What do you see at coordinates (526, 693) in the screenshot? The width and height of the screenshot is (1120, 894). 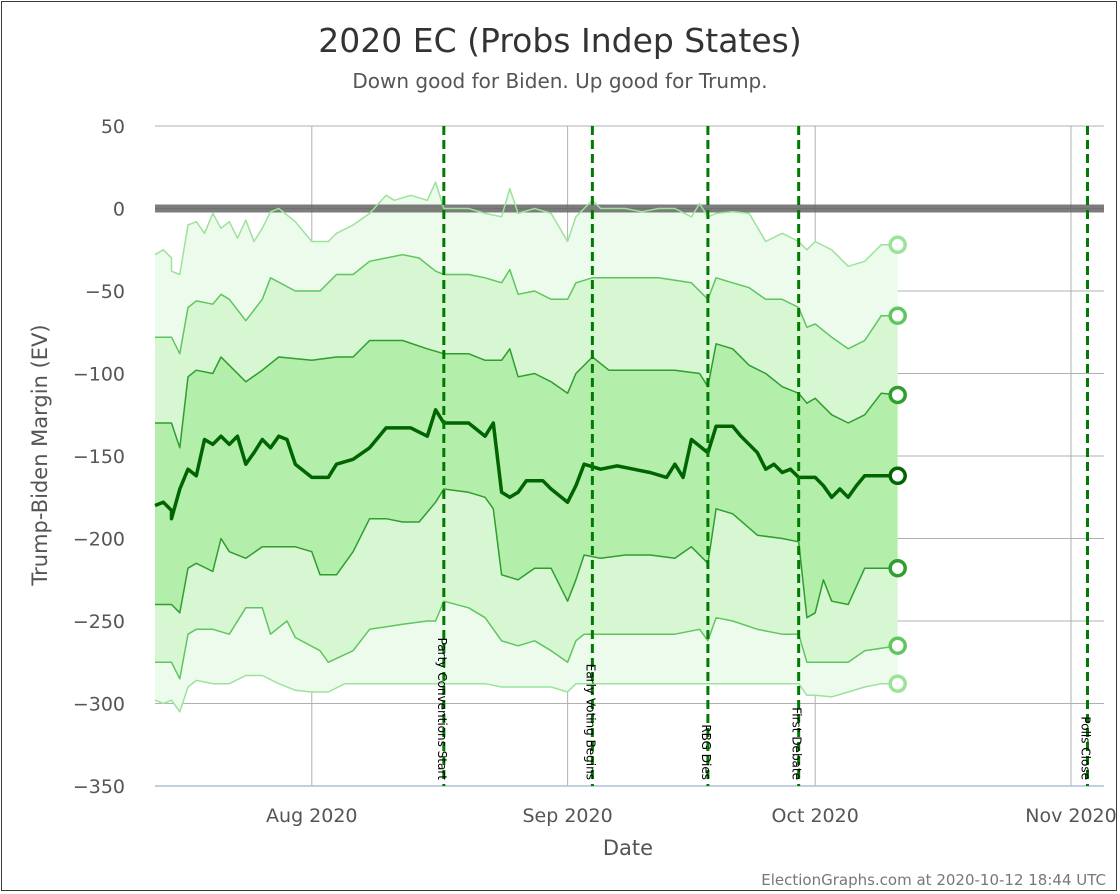 I see `series-line-lower-outer` at bounding box center [526, 693].